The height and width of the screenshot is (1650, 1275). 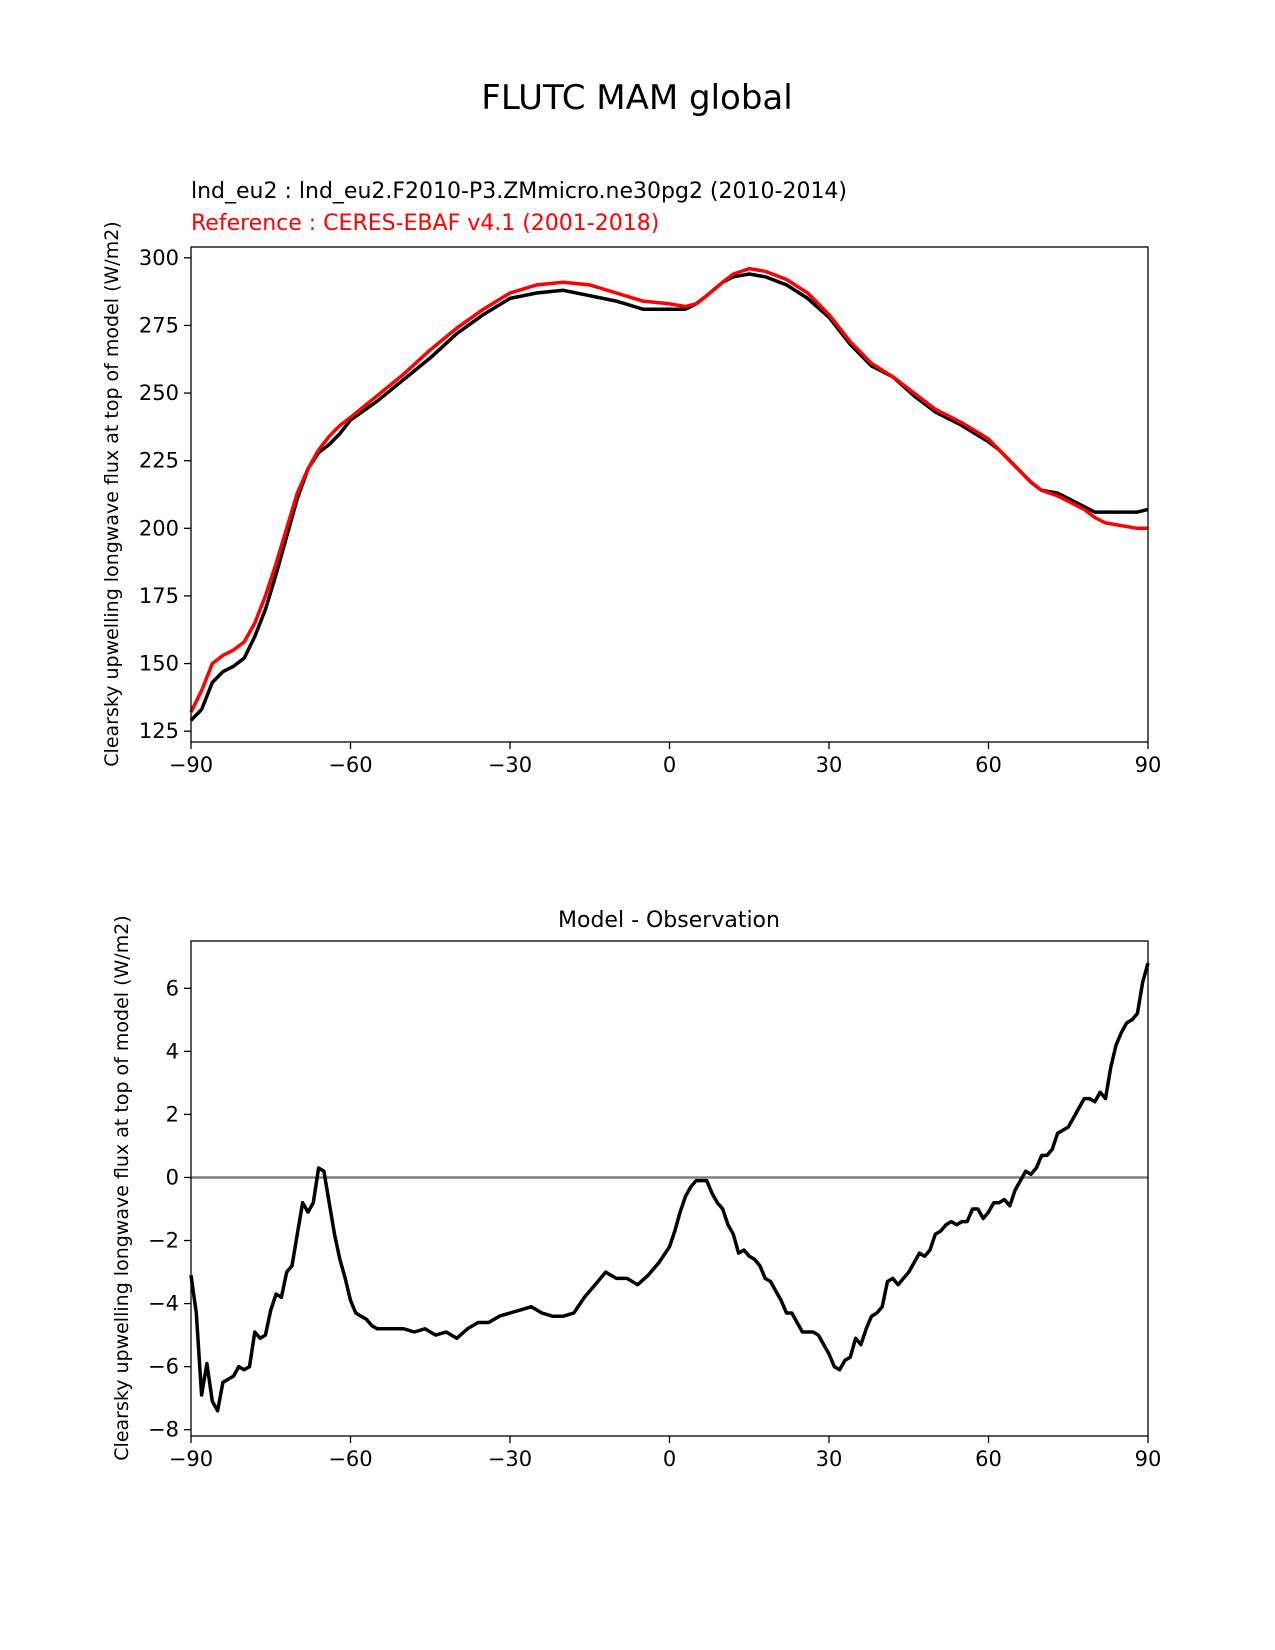 I want to click on y-tick-label: 0, so click(x=172, y=1177).